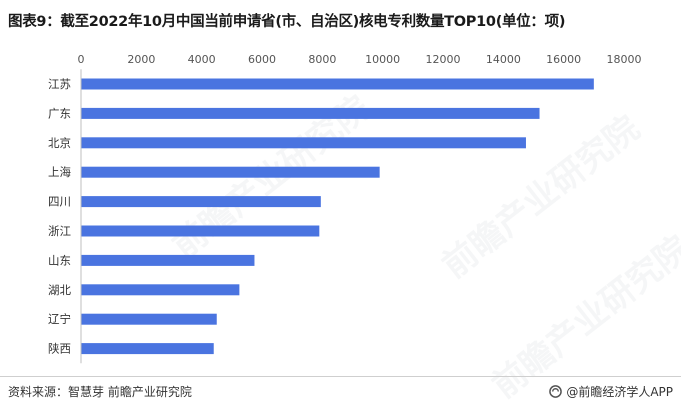 The image size is (681, 412). I want to click on x-tick-label: 12000, so click(443, 59).